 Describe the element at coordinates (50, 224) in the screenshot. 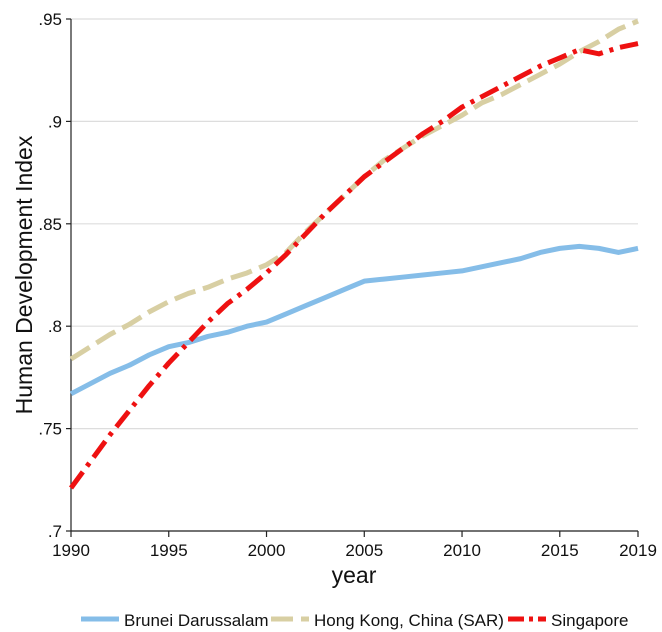

I see `y-tick-label: .85` at that location.